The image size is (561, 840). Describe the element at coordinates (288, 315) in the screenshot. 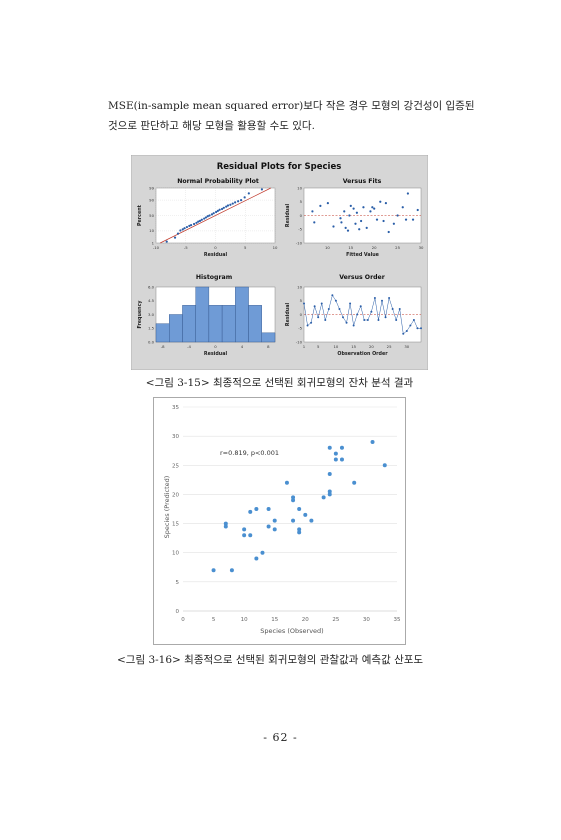

I see `vorder-ylabel: Residual` at that location.